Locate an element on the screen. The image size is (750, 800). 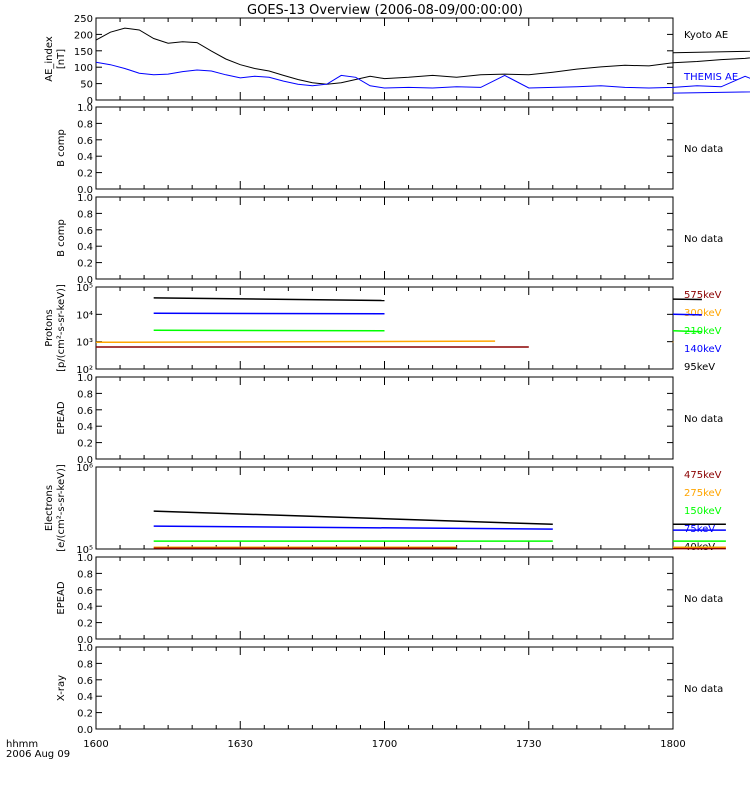
y-tick-label: 10⁴ is located at coordinates (84, 315).